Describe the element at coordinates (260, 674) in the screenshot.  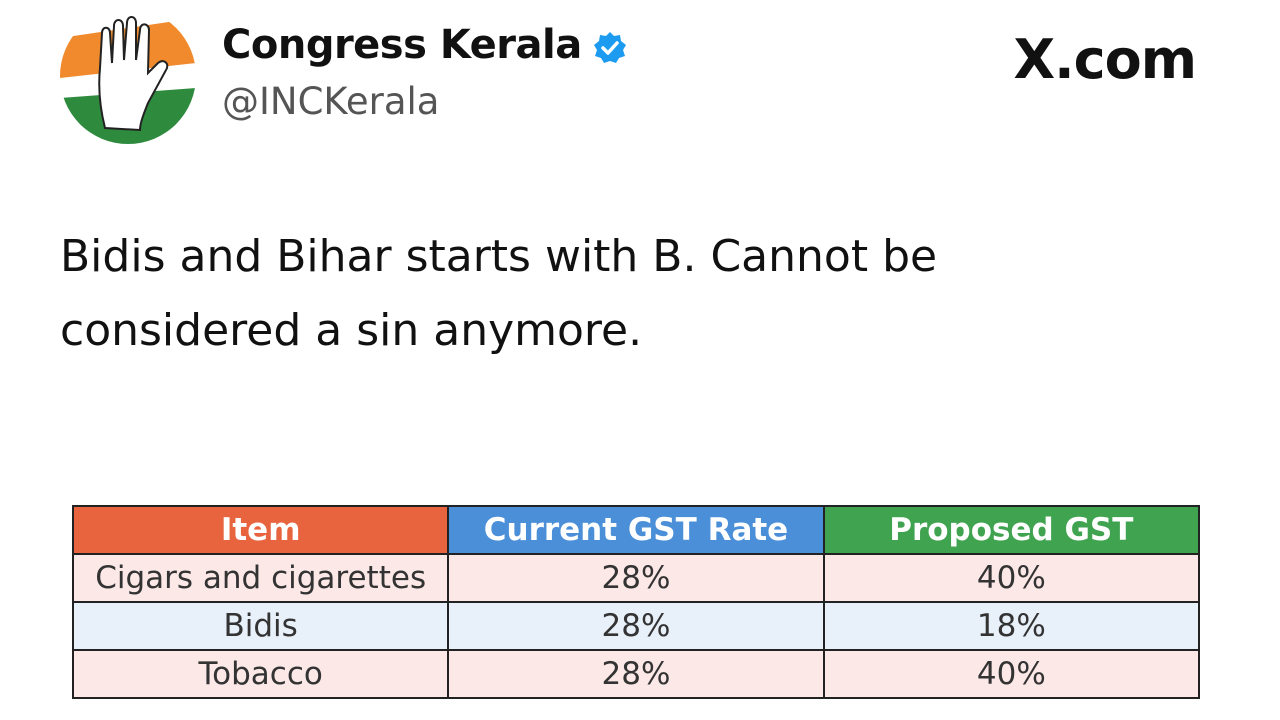
I see `table-cell: Tobacco` at that location.